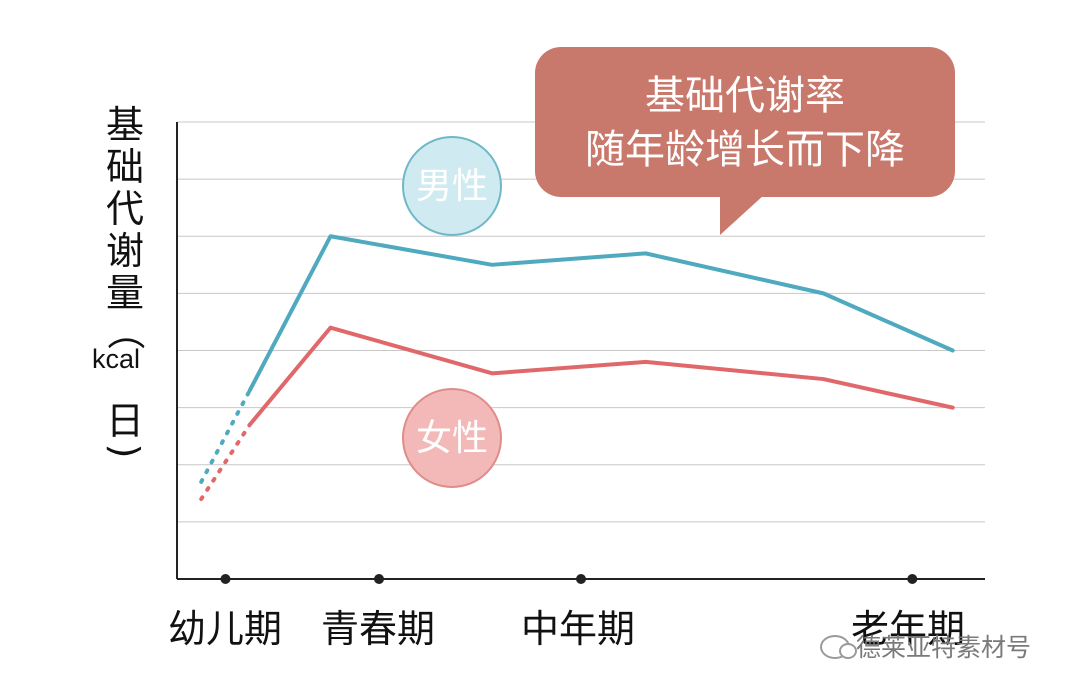 Image resolution: width=1080 pixels, height=694 pixels. What do you see at coordinates (569, 579) in the screenshot?
I see `x-tick-marks` at bounding box center [569, 579].